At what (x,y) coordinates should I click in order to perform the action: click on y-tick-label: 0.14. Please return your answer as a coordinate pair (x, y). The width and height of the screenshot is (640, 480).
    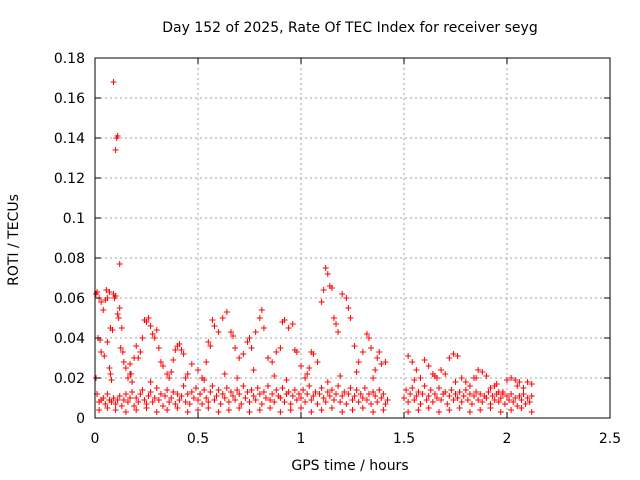
    Looking at the image, I should click on (69, 139).